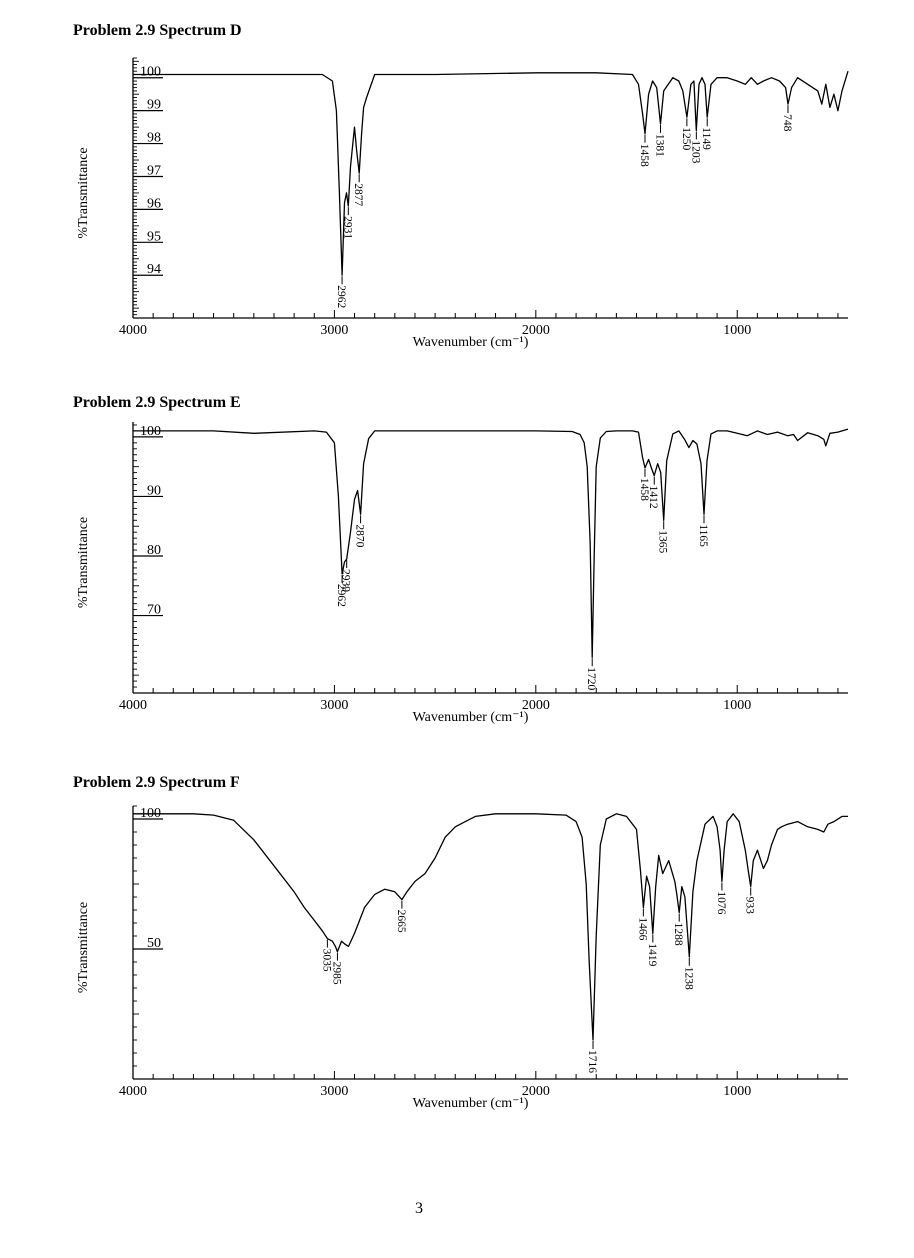  I want to click on peak-label: 1288, so click(678, 934).